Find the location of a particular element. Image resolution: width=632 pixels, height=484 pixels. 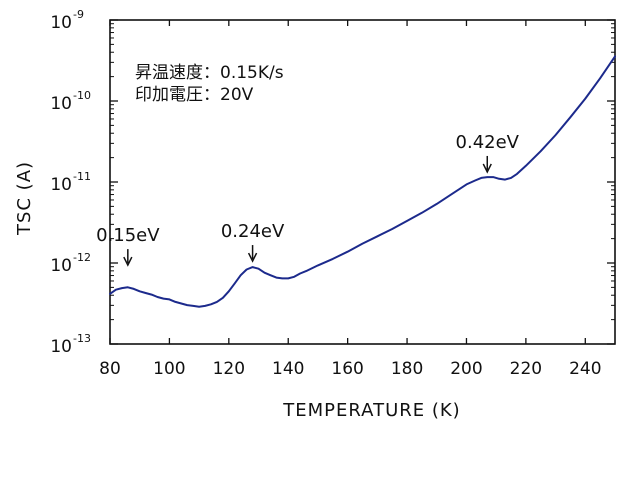

x-tick-label: 100 is located at coordinates (169, 369).